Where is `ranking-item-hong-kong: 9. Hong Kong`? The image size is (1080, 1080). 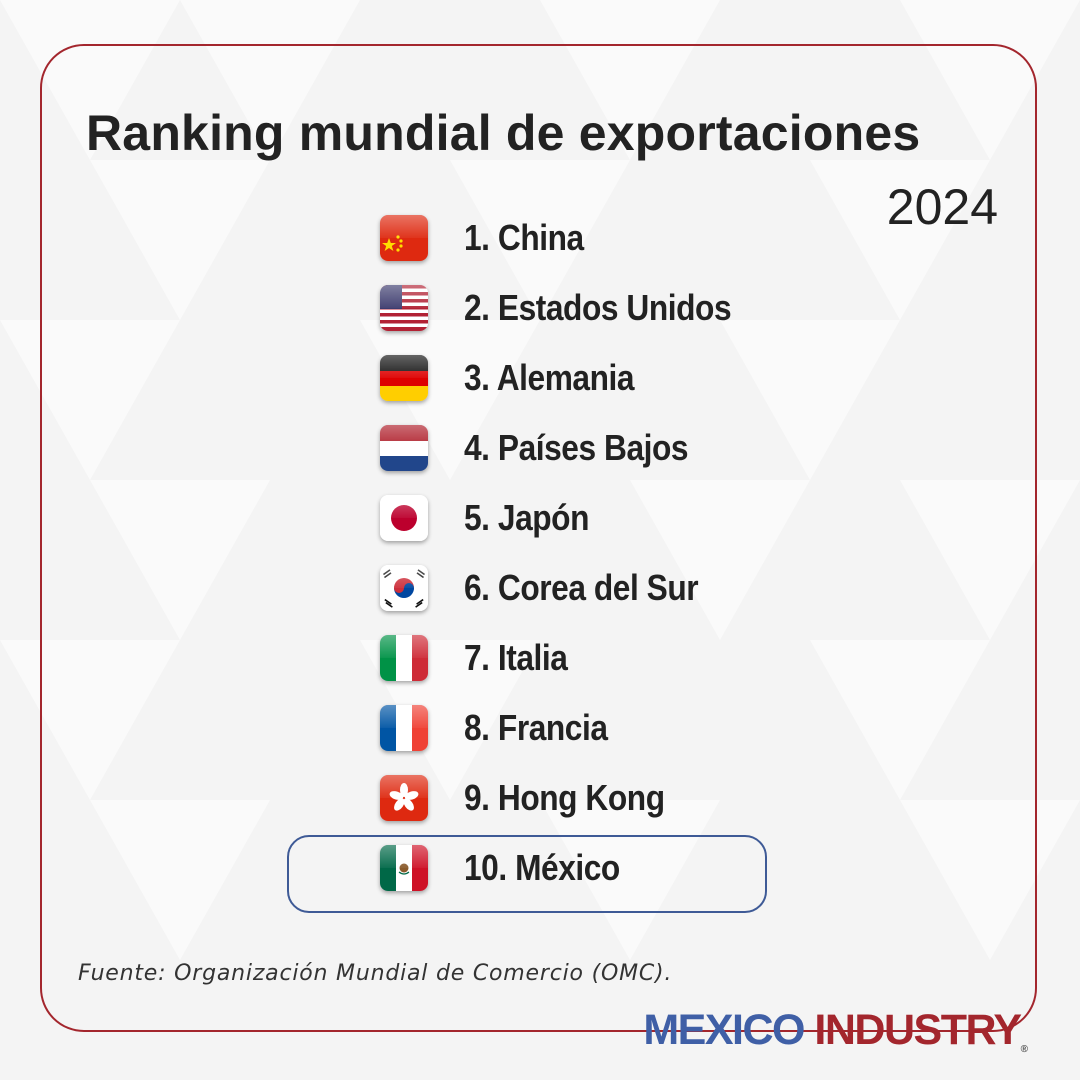
ranking-item-hong-kong: 9. Hong Kong is located at coordinates (536, 798).